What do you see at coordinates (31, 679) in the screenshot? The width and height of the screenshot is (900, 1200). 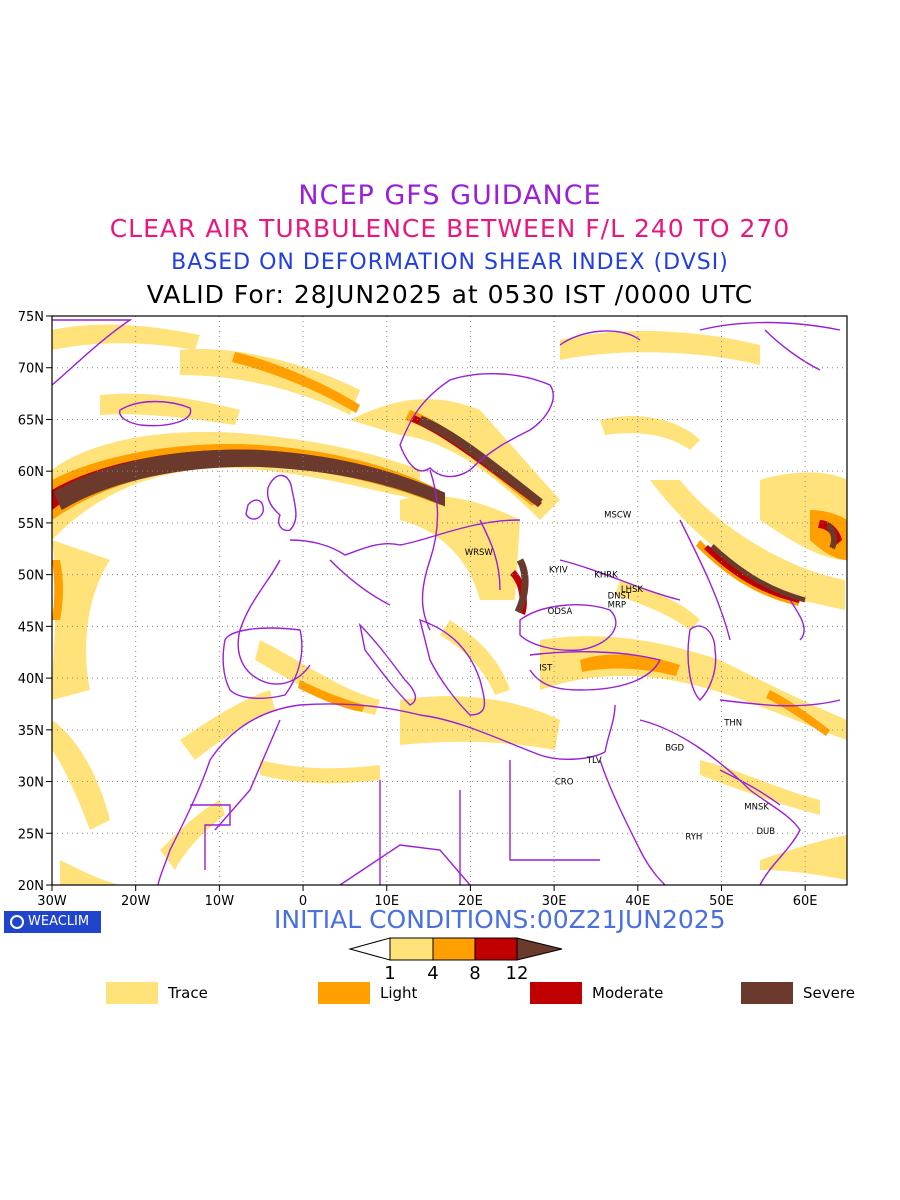 I see `lat-tick-label: 40N` at bounding box center [31, 679].